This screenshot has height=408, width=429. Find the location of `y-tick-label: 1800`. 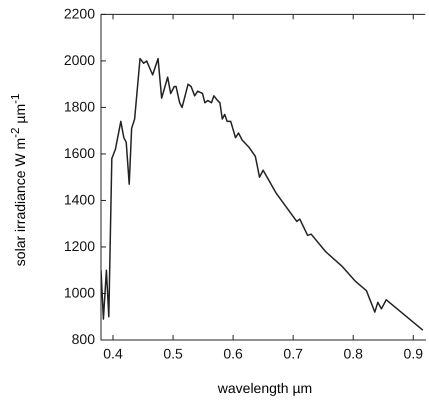

y-tick-label: 1800 is located at coordinates (80, 106).